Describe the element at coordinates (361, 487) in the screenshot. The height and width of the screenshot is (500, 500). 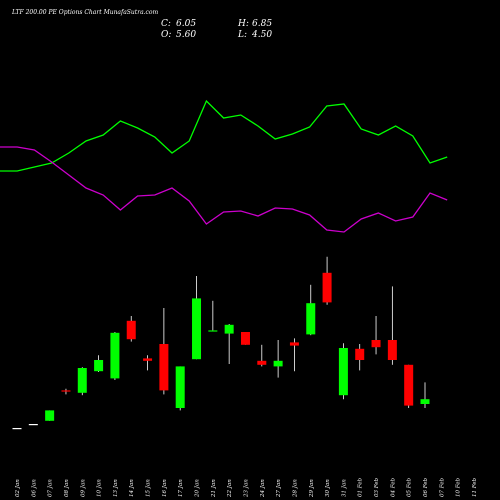
I see `x-tick-label: 01 Feb` at that location.